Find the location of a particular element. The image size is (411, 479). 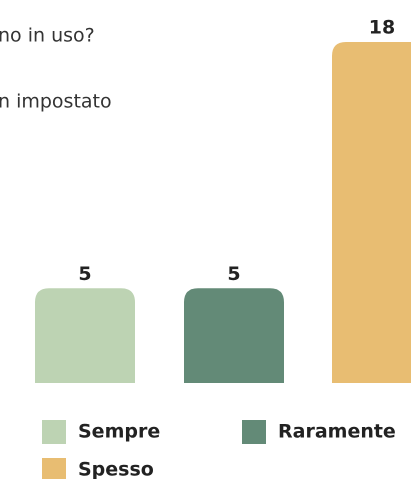

title-line: no in uso? is located at coordinates (47, 36).